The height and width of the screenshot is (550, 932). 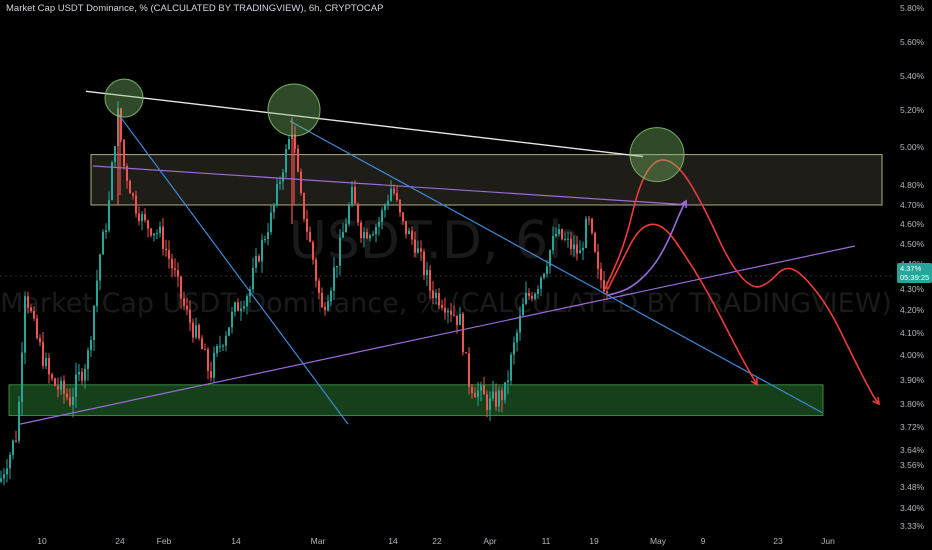 What do you see at coordinates (42, 541) in the screenshot?
I see `x-tick-label: 10` at bounding box center [42, 541].